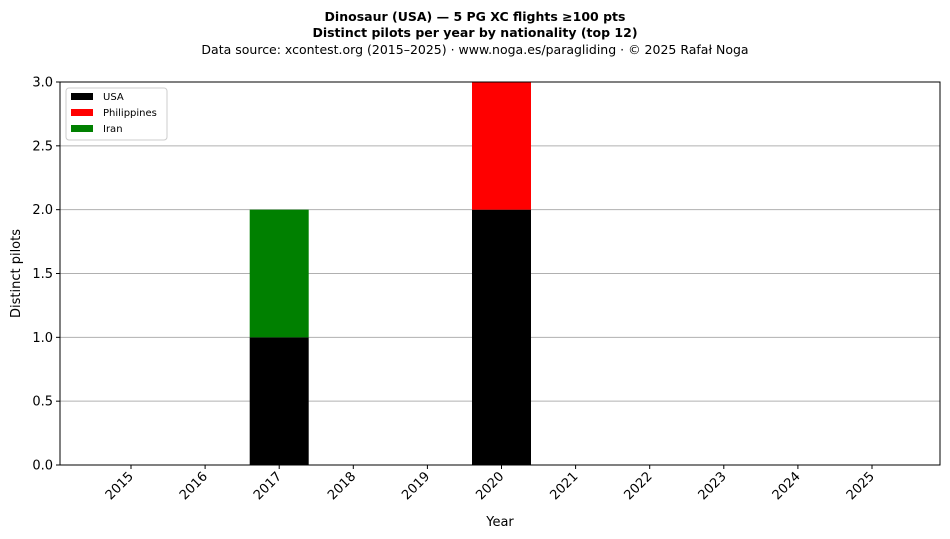  Describe the element at coordinates (42, 466) in the screenshot. I see `y-tick-label: 0.0` at that location.